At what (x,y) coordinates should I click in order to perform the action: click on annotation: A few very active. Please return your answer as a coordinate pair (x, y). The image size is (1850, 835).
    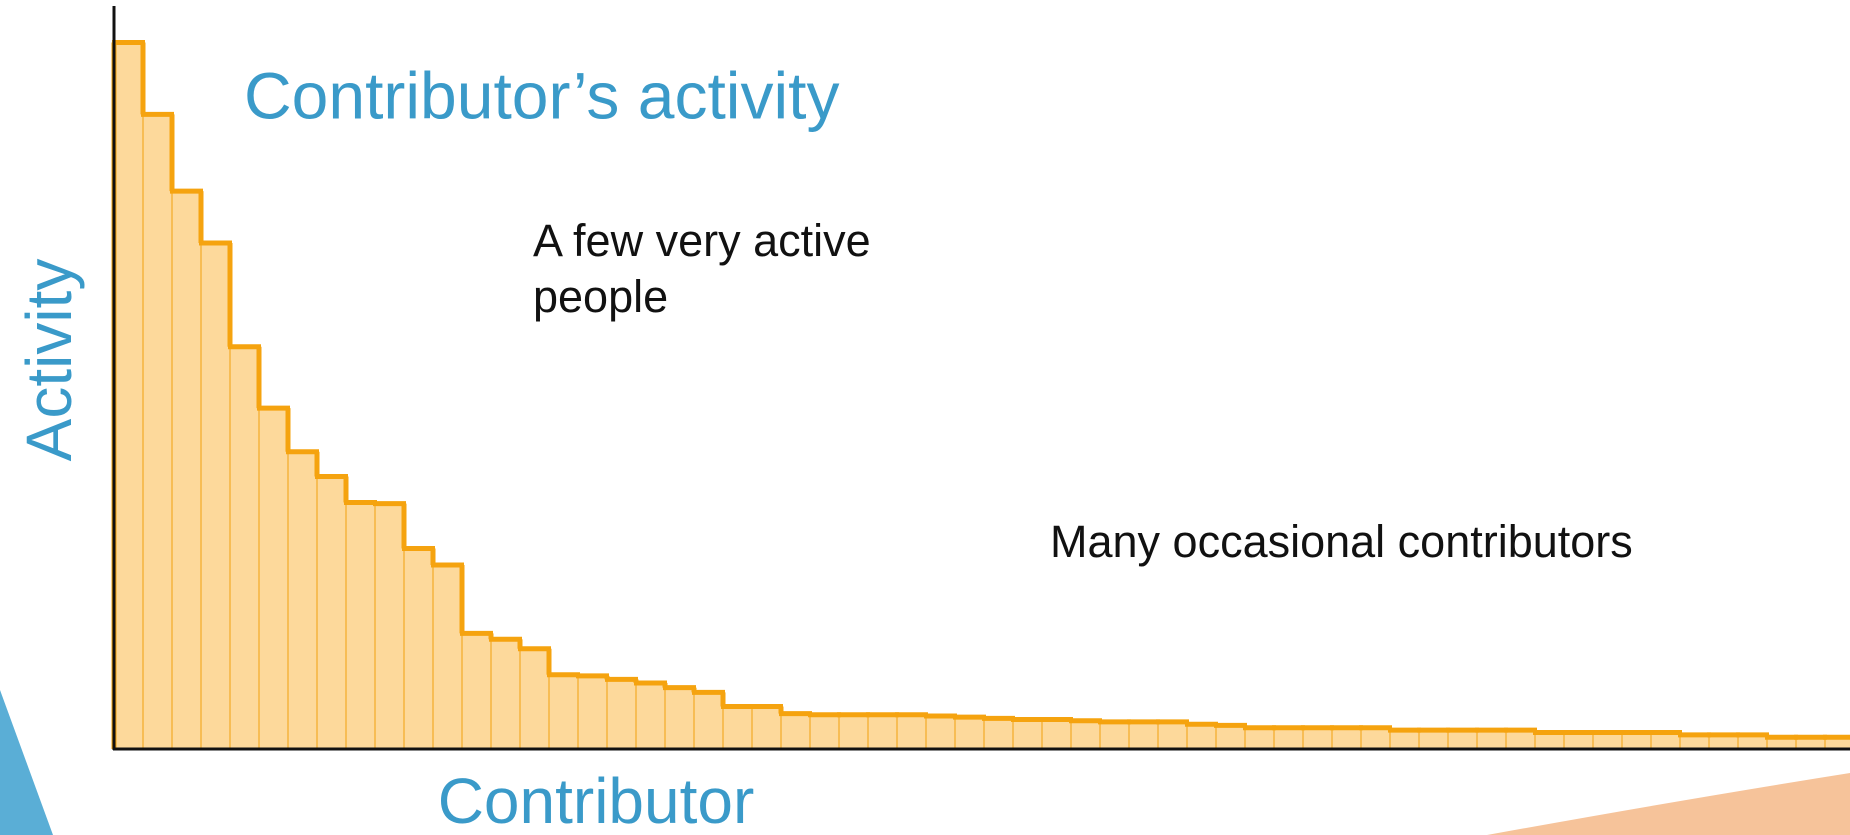
    Looking at the image, I should click on (702, 240).